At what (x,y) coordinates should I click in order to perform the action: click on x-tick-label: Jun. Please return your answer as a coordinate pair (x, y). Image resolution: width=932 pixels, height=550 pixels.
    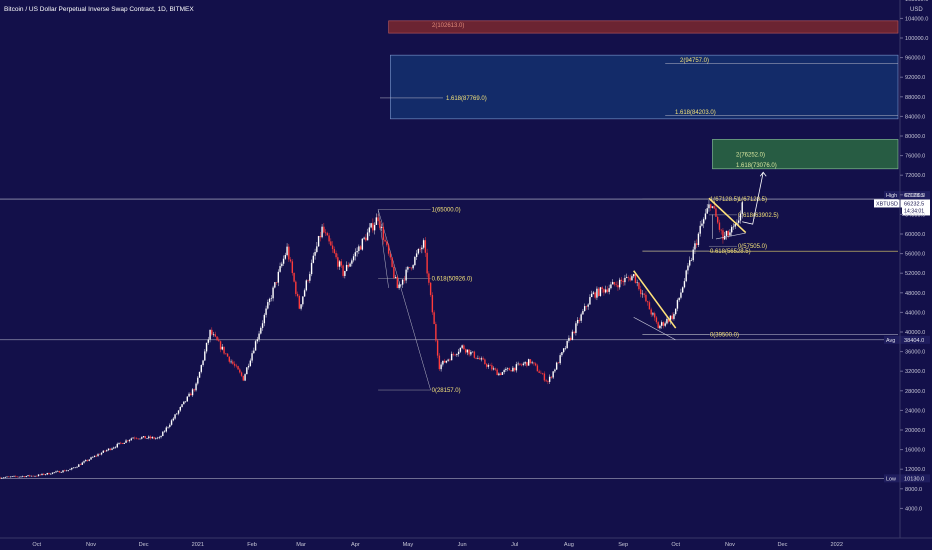
    Looking at the image, I should click on (462, 545).